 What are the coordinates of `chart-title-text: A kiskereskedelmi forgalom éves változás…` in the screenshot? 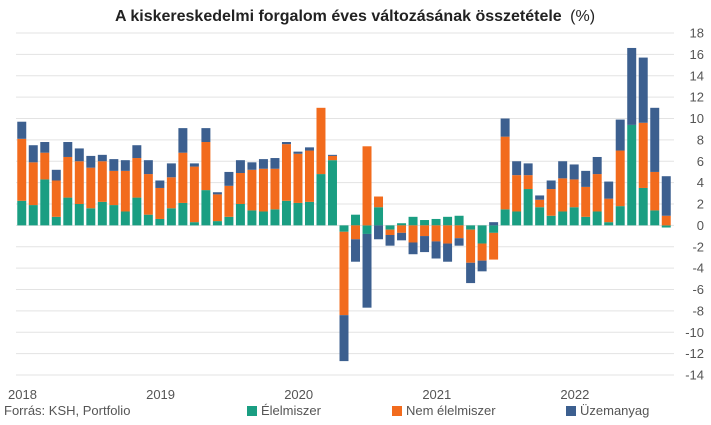 It's located at (338, 16).